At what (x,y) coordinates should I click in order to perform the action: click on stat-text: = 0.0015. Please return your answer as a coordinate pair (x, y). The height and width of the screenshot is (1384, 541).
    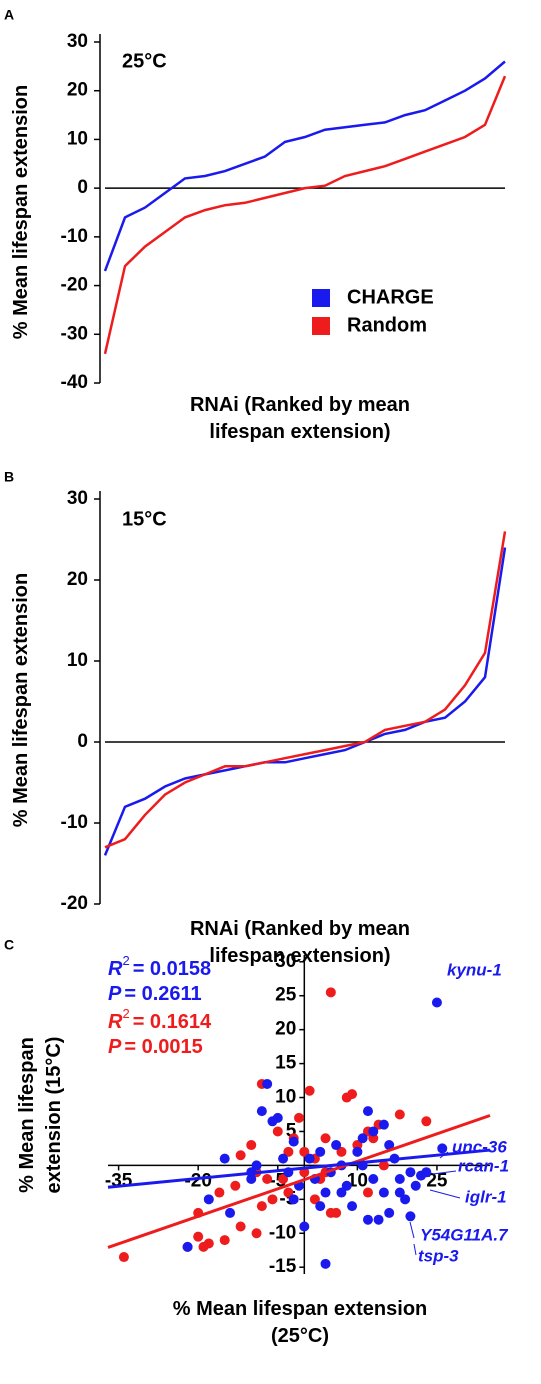
    Looking at the image, I should click on (163, 1047).